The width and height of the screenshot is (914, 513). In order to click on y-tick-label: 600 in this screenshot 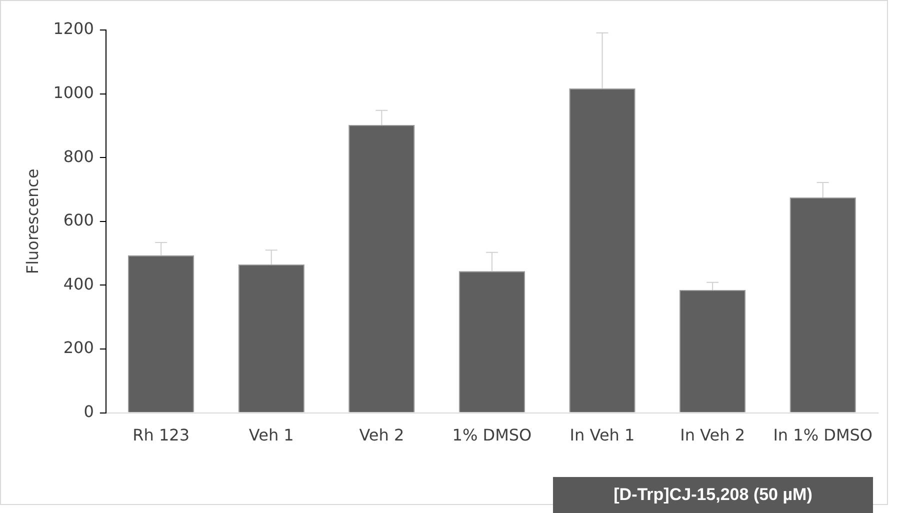, I will do `click(78, 220)`.